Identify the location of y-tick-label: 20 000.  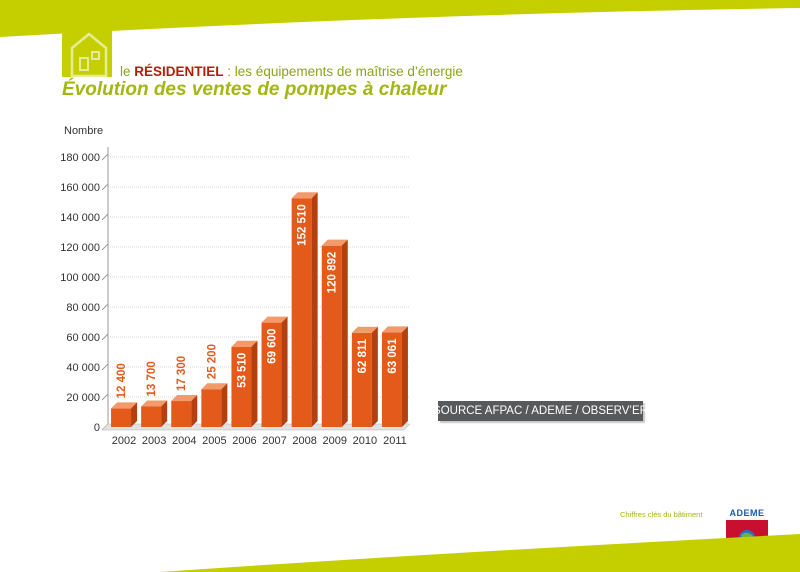
(83, 398).